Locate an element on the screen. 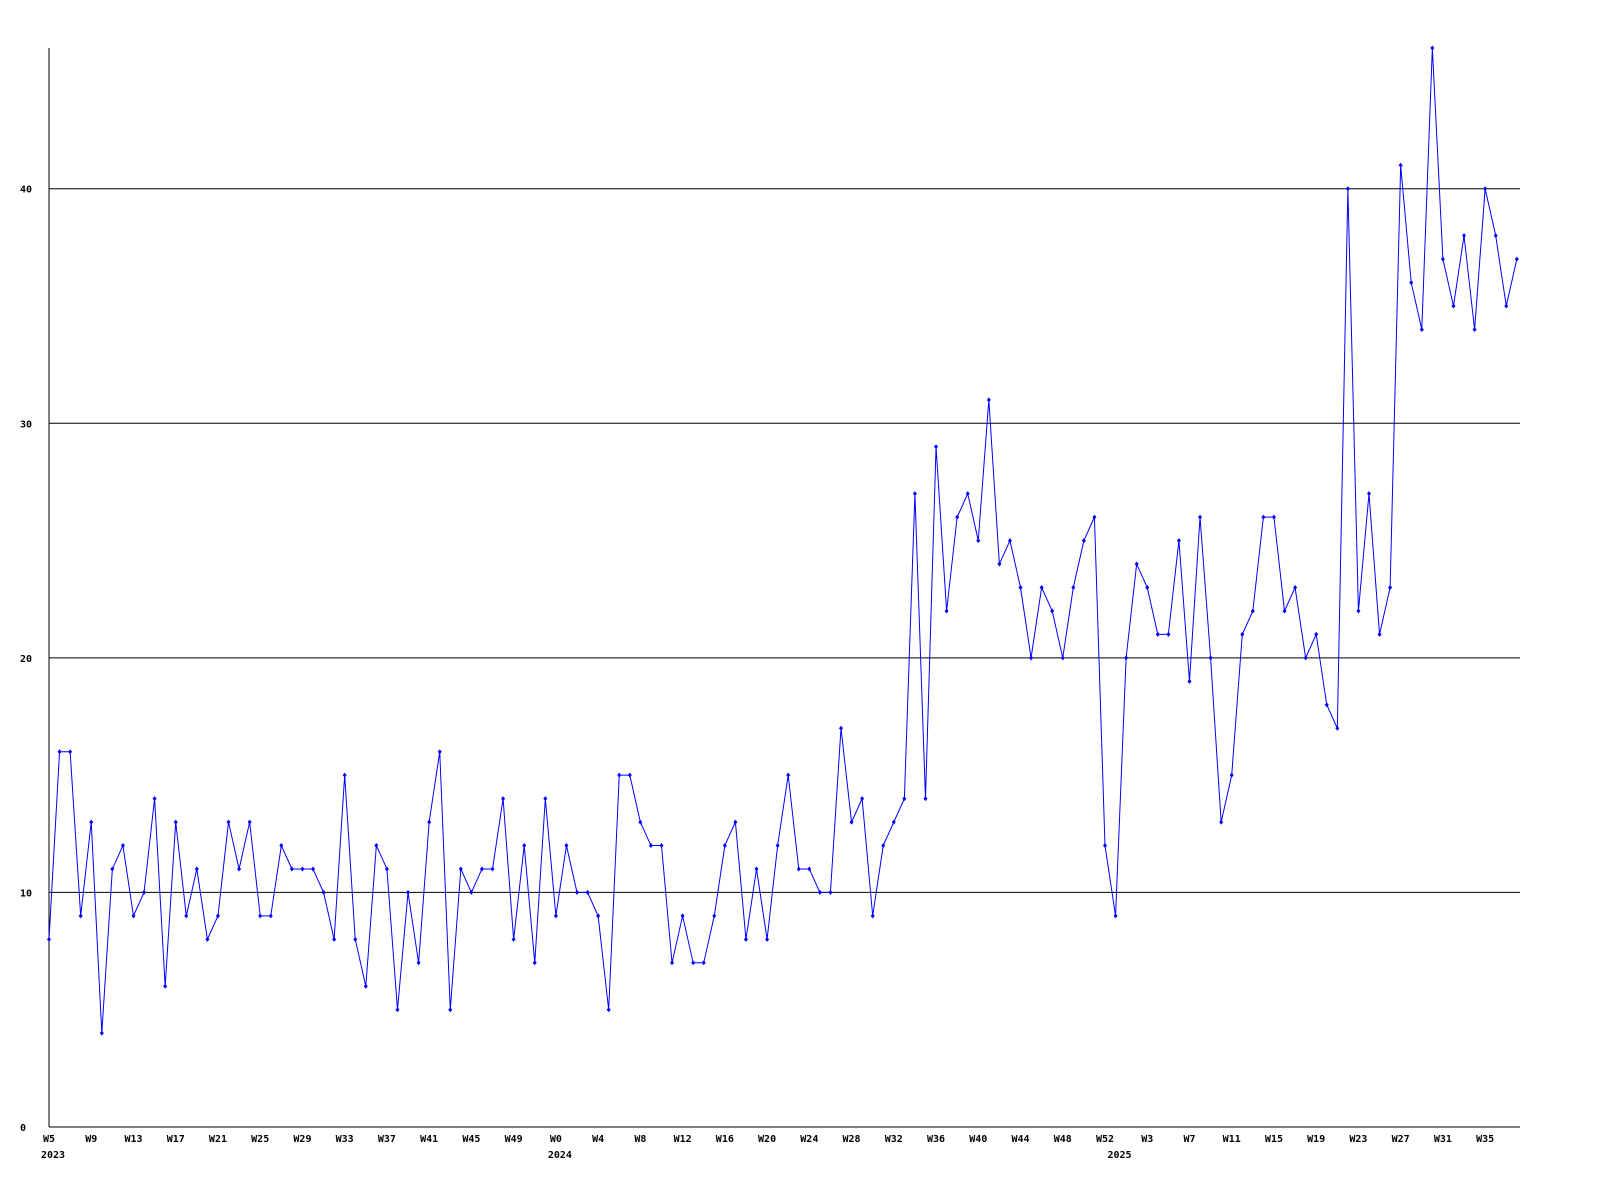 This screenshot has width=1600, height=1200. year-label: 2023 is located at coordinates (53, 1155).